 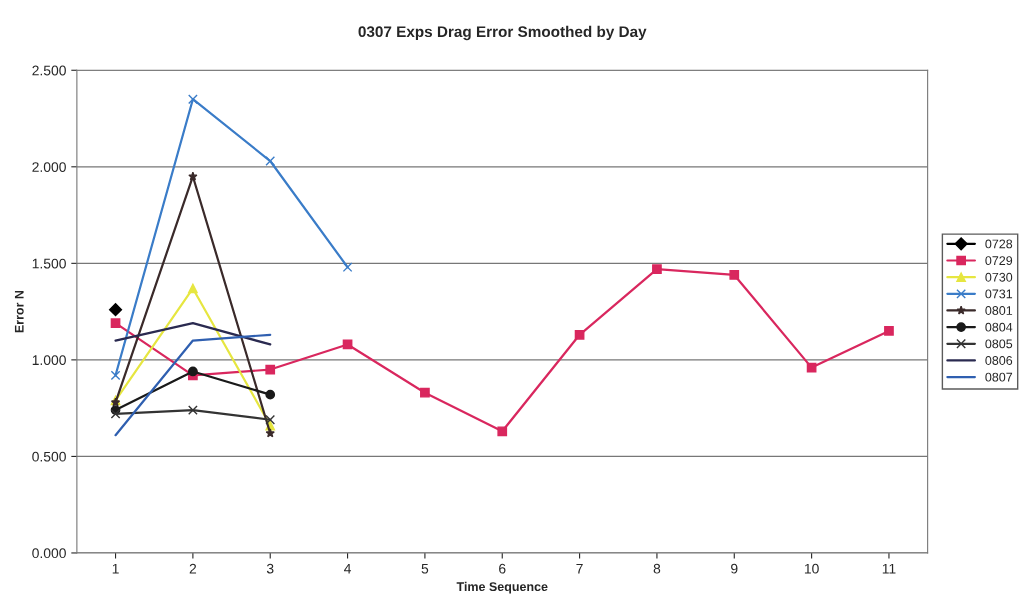 What do you see at coordinates (193, 568) in the screenshot?
I see `x-tick-label: 2` at bounding box center [193, 568].